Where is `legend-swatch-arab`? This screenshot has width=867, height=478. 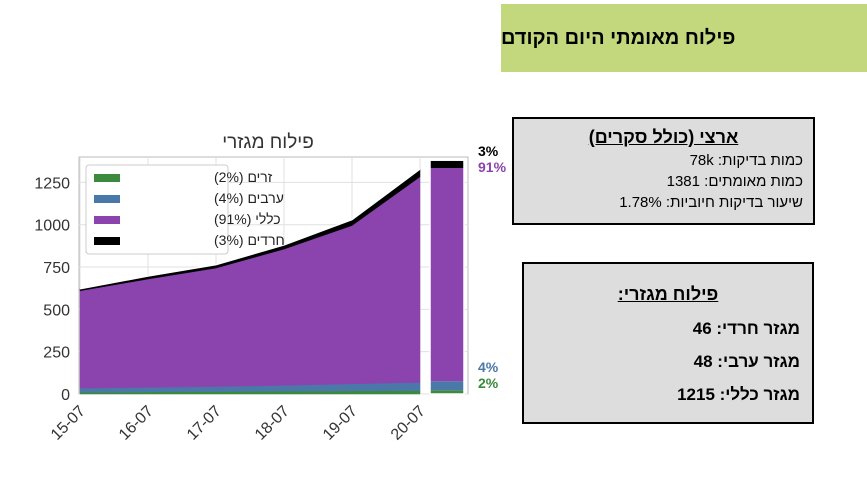 legend-swatch-arab is located at coordinates (107, 199).